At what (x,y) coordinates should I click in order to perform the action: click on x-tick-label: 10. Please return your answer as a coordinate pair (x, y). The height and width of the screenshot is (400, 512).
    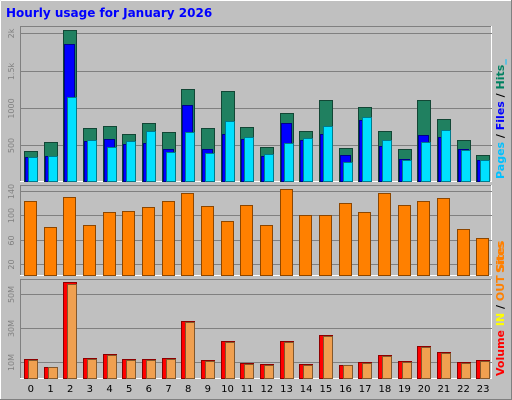
    Looking at the image, I should click on (227, 389).